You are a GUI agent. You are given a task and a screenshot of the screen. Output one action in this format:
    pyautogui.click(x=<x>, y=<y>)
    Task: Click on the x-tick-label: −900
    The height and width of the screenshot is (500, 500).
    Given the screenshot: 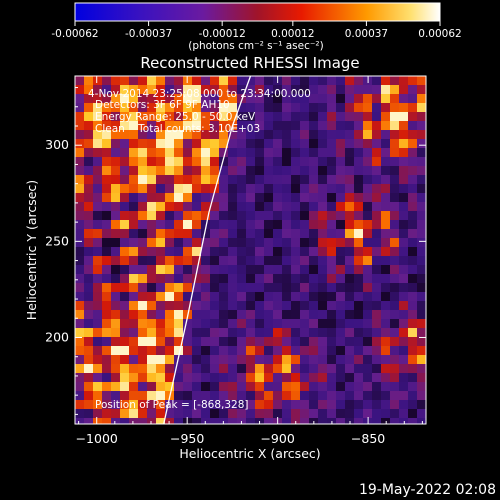 What is the action you would take?
    pyautogui.click(x=277, y=438)
    